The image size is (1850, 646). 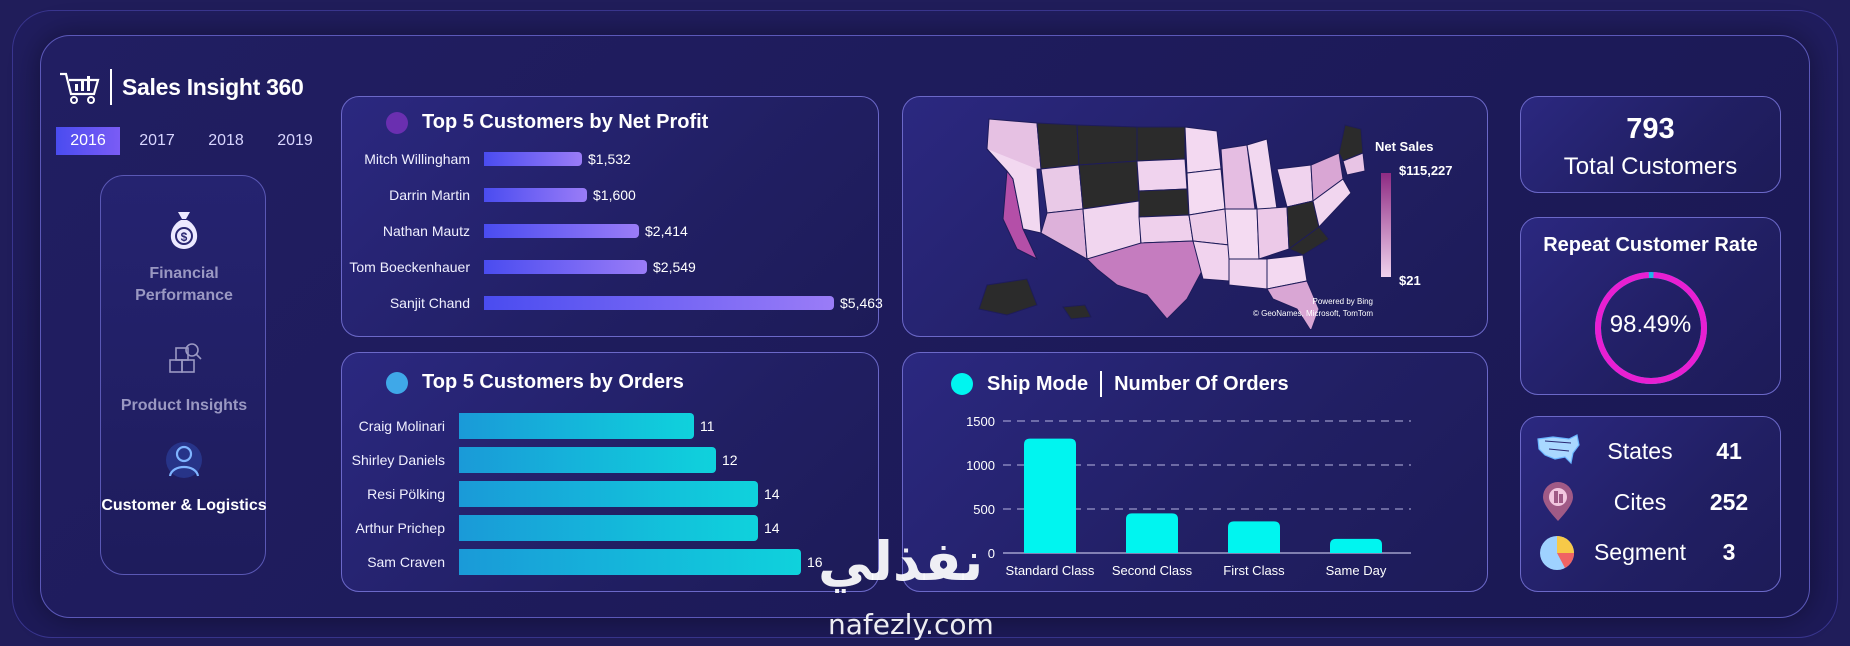 What do you see at coordinates (911, 624) in the screenshot?
I see `watermark-latin: nafezly.com` at bounding box center [911, 624].